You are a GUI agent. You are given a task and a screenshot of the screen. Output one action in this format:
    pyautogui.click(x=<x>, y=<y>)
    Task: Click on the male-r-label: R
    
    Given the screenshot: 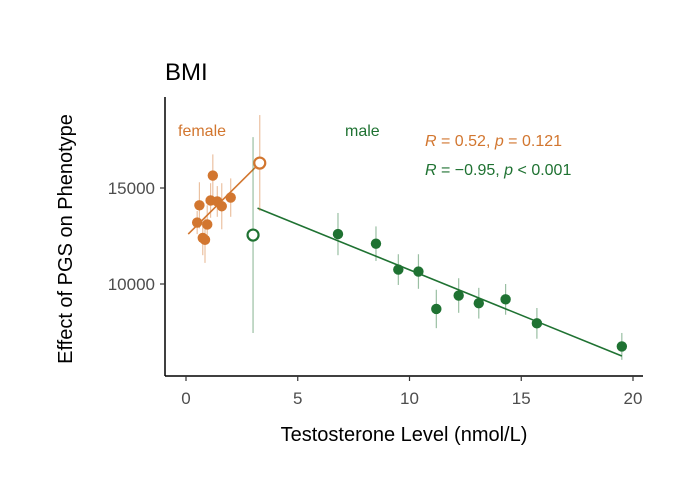 What is the action you would take?
    pyautogui.click(x=431, y=170)
    